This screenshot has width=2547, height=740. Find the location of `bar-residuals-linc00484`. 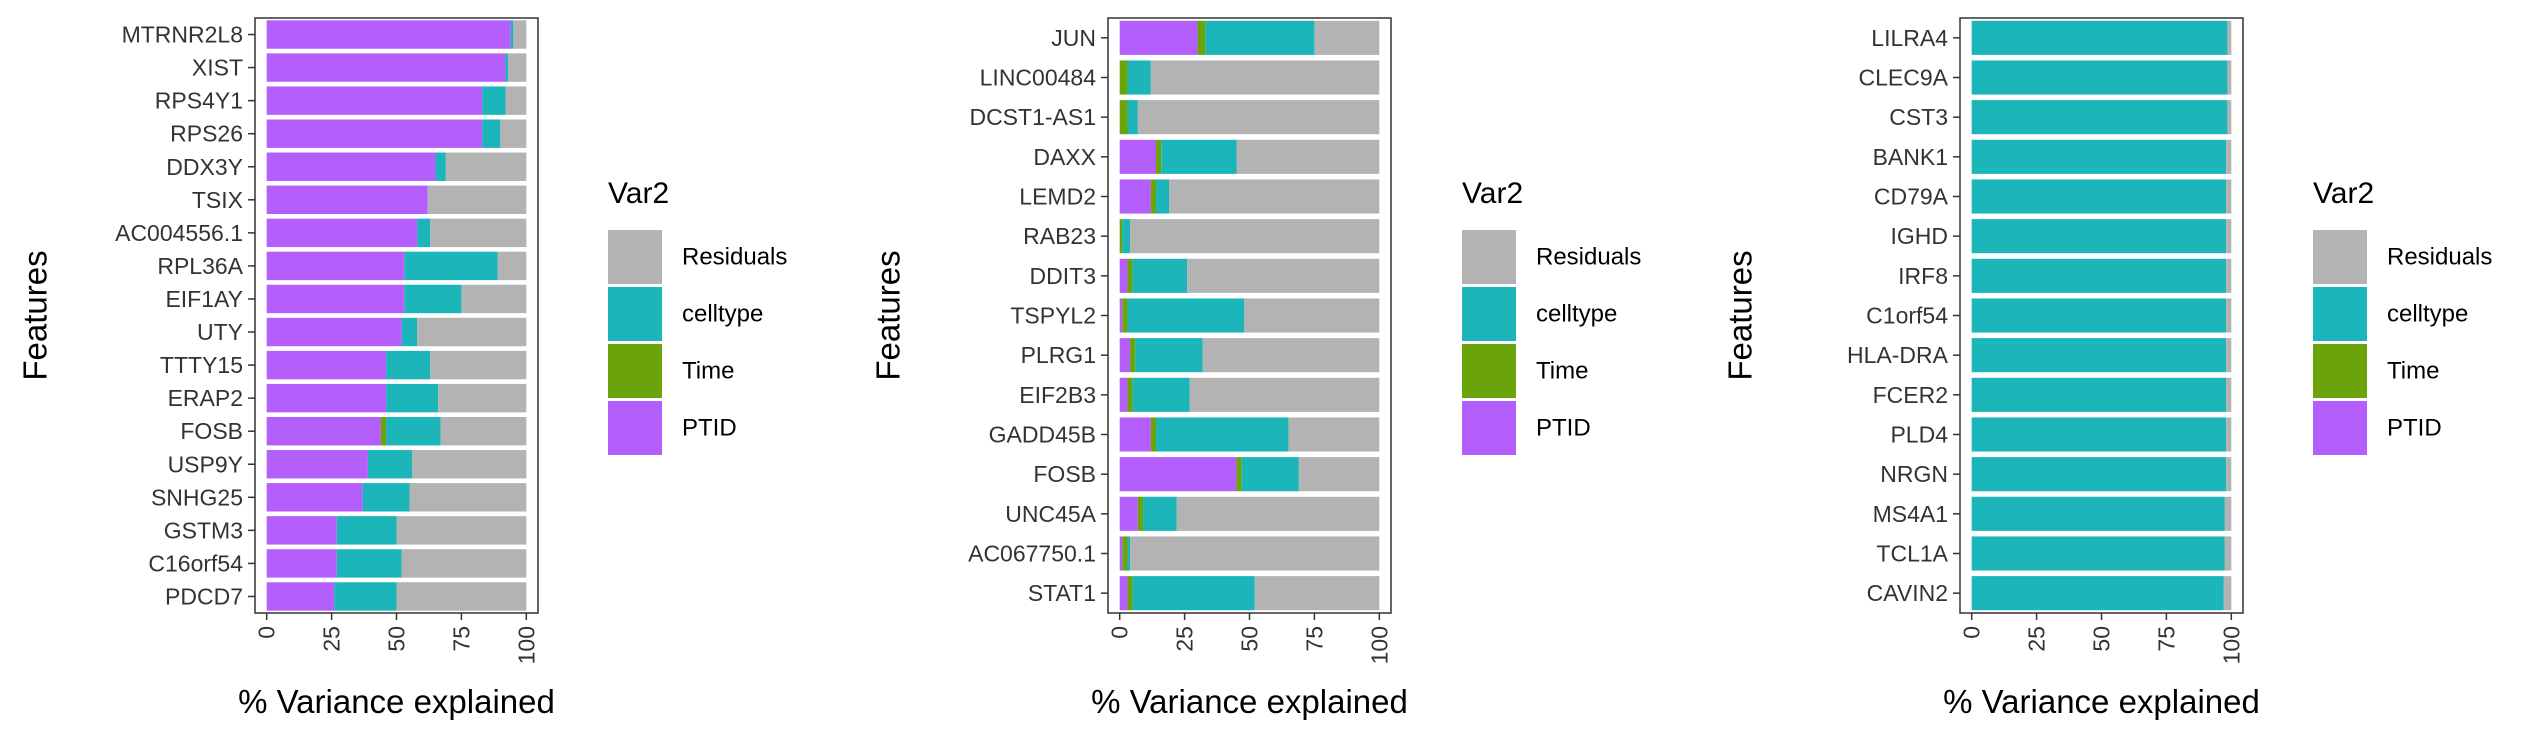

bar-residuals-linc00484 is located at coordinates (1265, 77).